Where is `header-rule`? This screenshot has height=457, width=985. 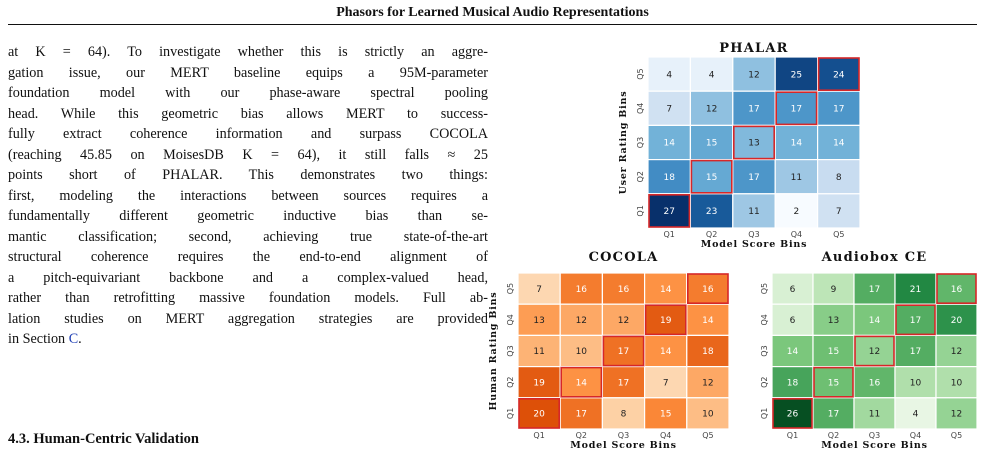
header-rule is located at coordinates (492, 24).